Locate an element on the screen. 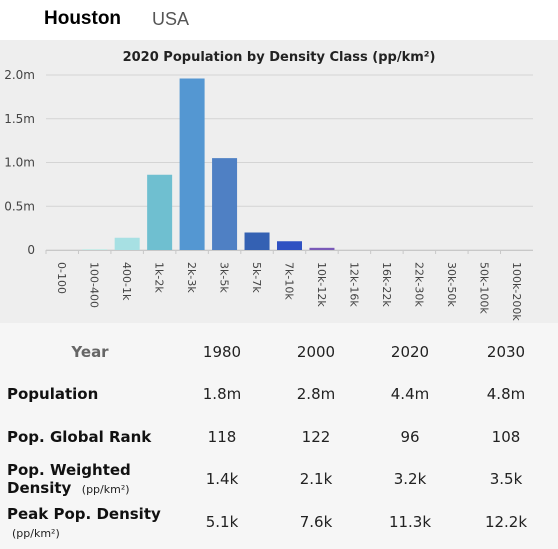 The image size is (558, 549). weighted-density-2020: 3.2k is located at coordinates (410, 479).